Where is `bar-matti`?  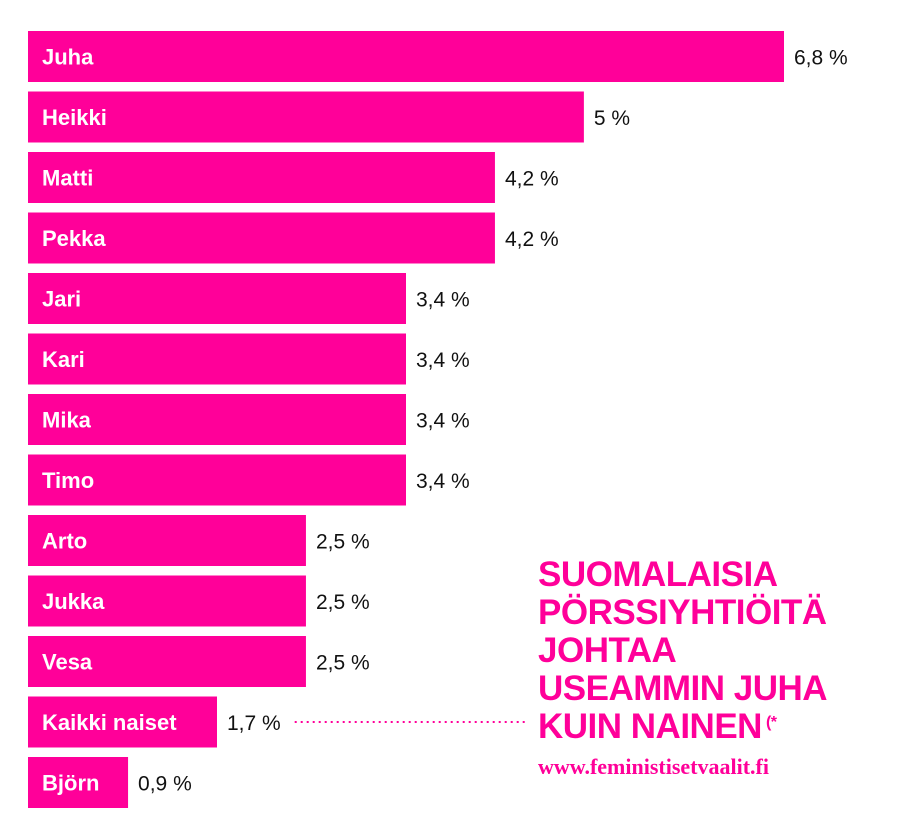 bar-matti is located at coordinates (261, 177).